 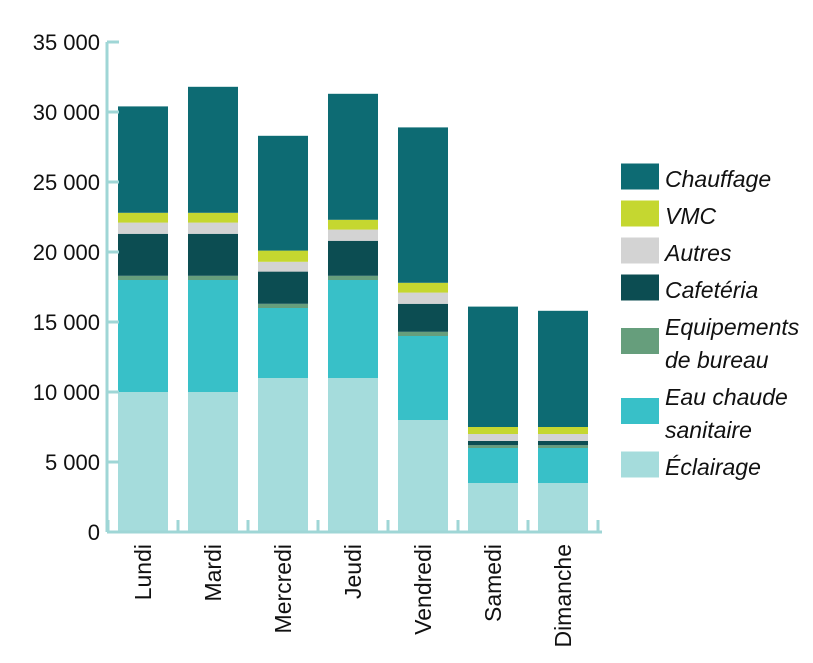 I want to click on bar-segment-eclairage-samedi, so click(x=493, y=507).